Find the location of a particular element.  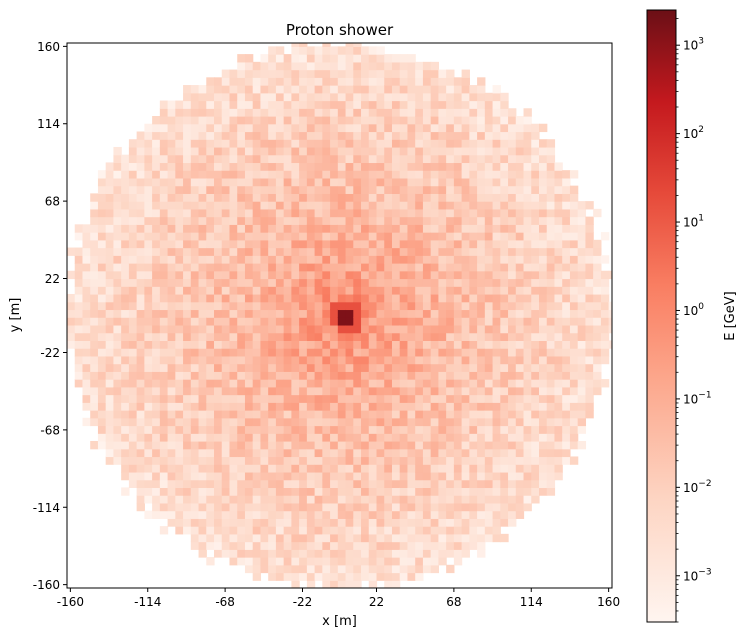

y-tick-label: -22 is located at coordinates (50, 353).